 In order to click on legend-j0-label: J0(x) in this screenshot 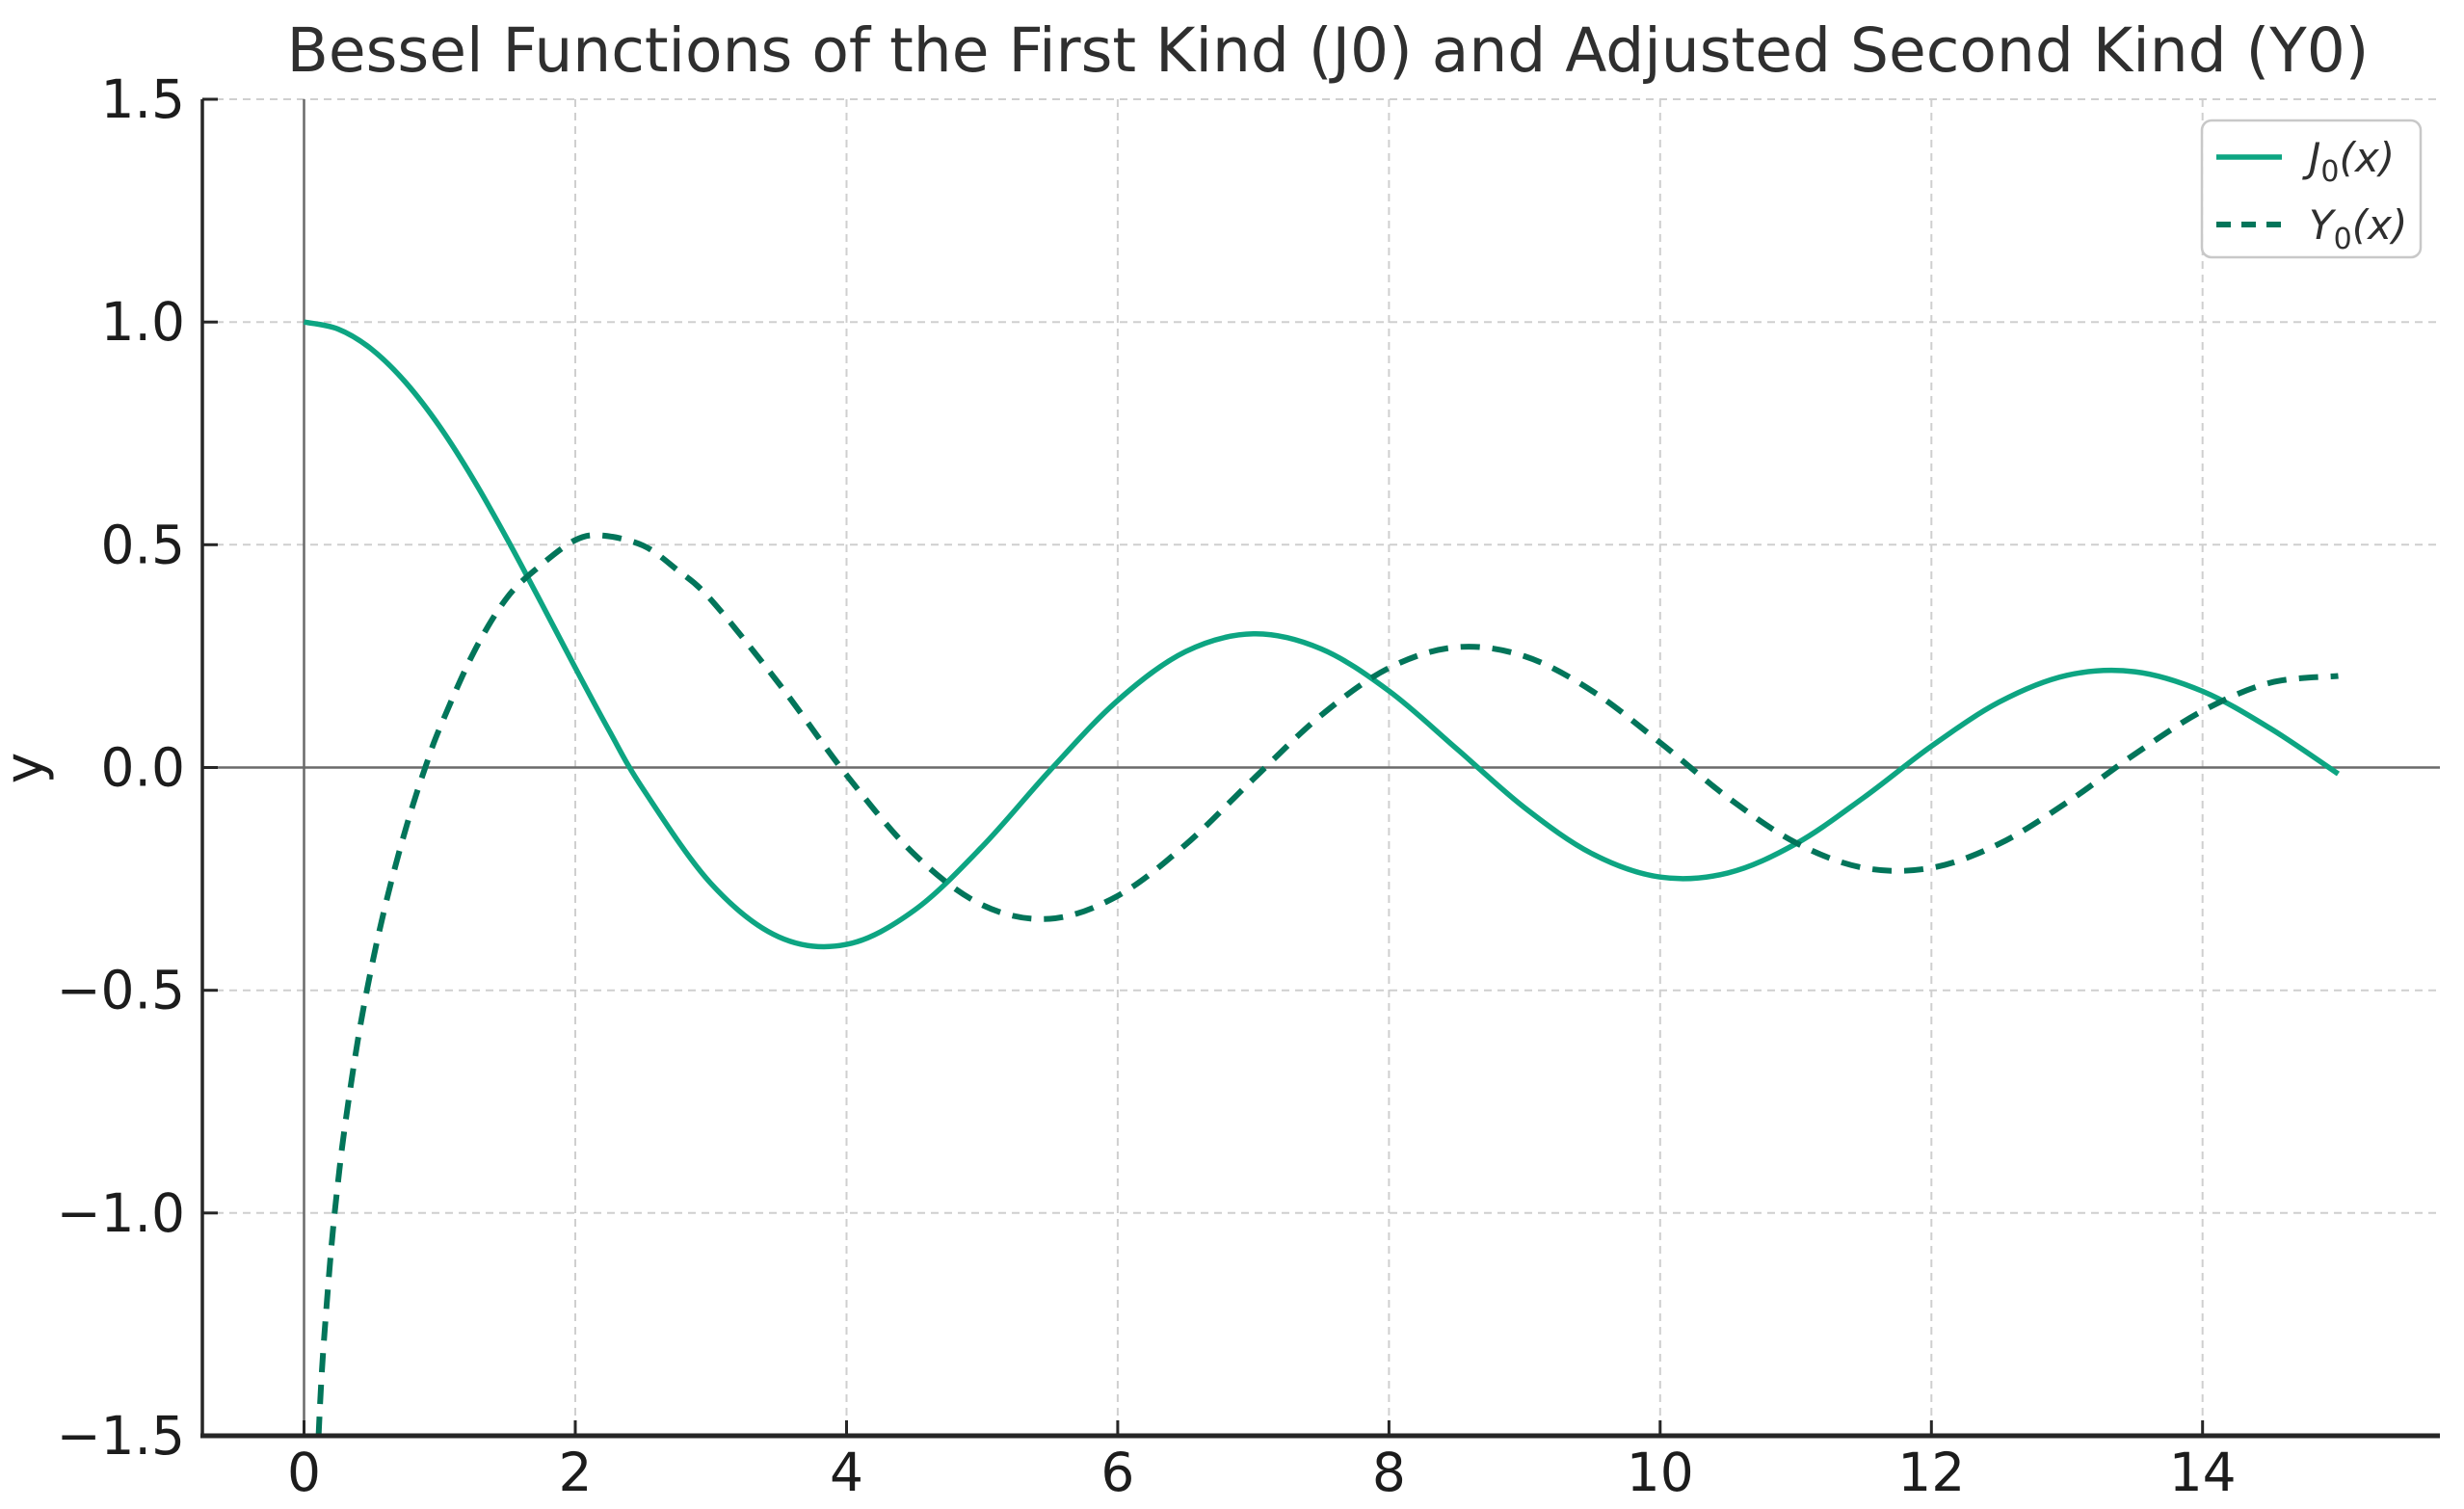, I will do `click(2348, 161)`.